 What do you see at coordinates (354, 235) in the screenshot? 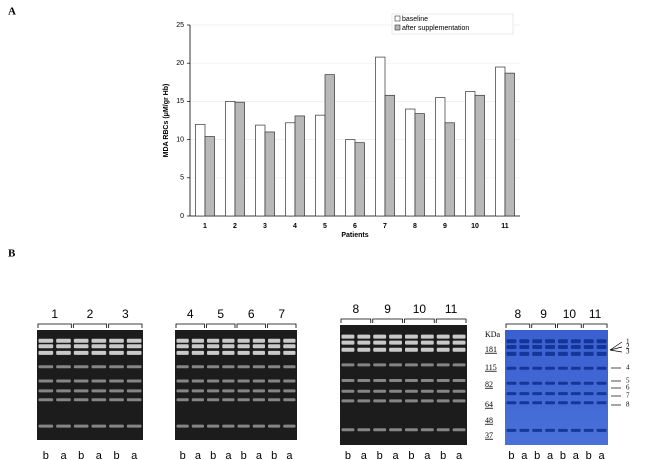
I see `x-axis-label: Patients` at bounding box center [354, 235].